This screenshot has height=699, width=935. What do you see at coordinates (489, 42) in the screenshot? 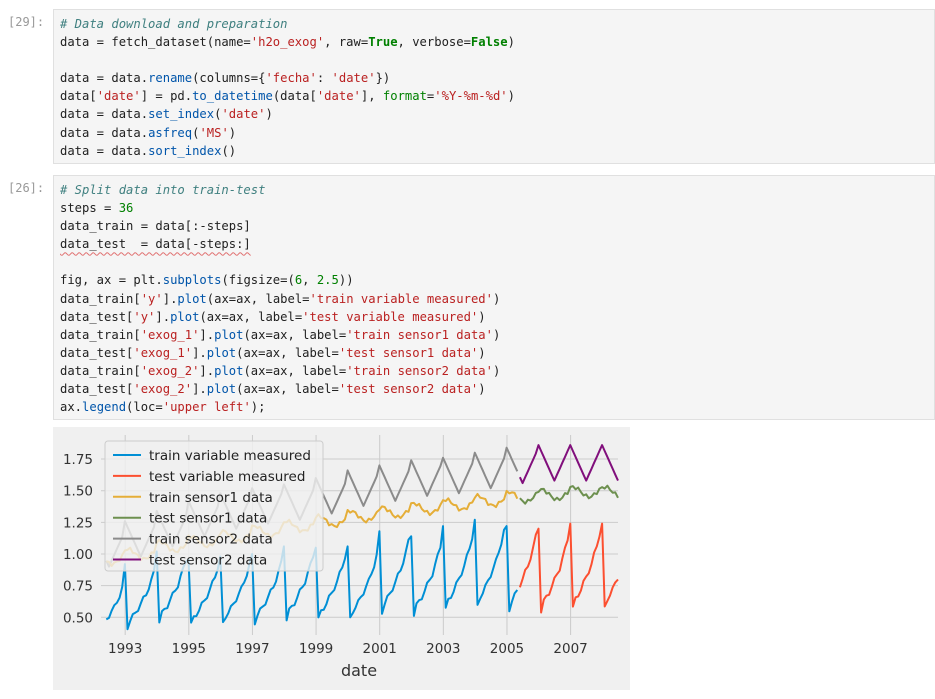
I see `code-token: False` at bounding box center [489, 42].